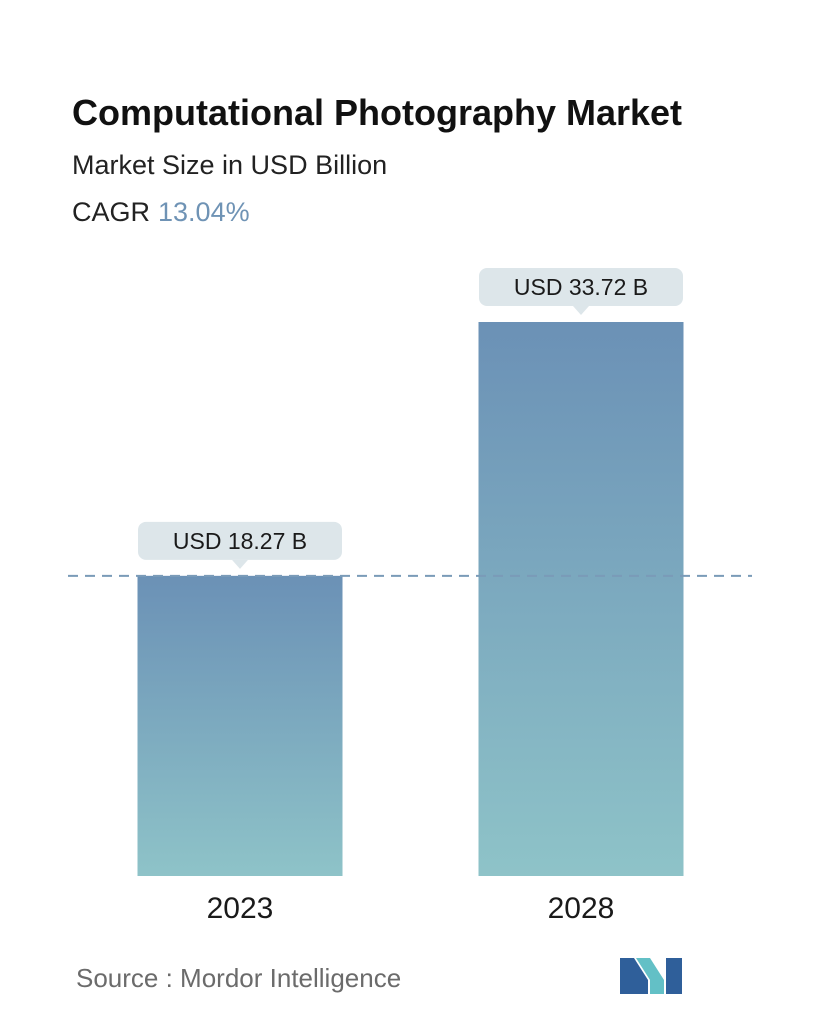  What do you see at coordinates (240, 564) in the screenshot?
I see `data-label-pointer-2023` at bounding box center [240, 564].